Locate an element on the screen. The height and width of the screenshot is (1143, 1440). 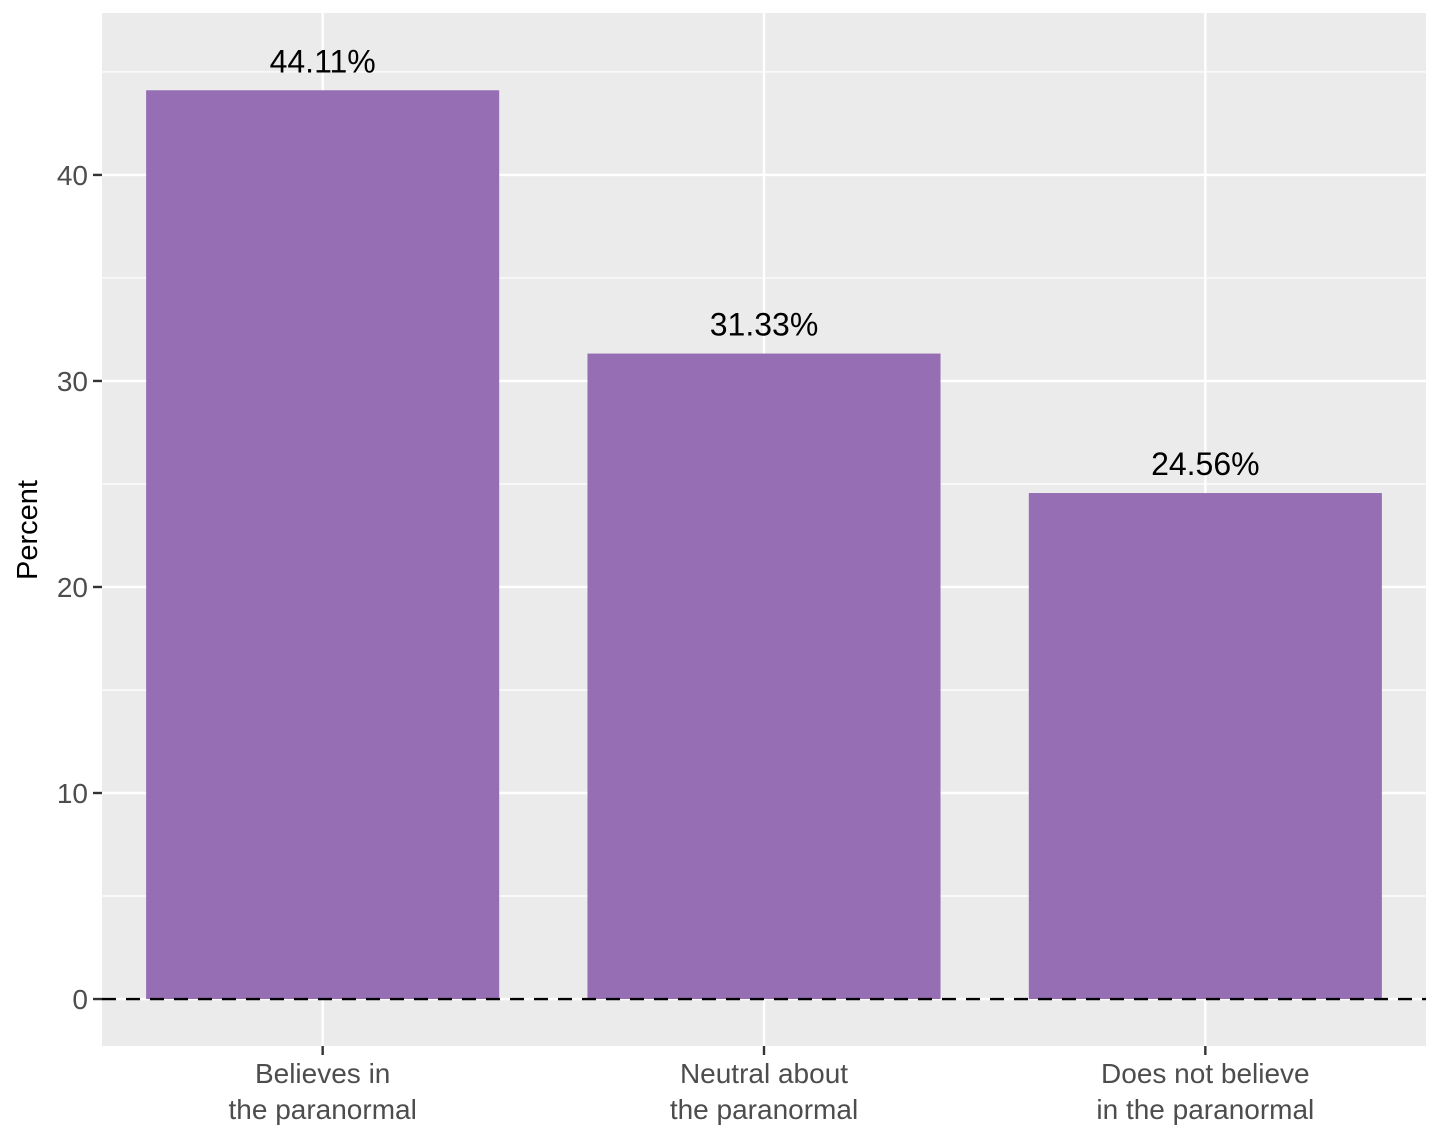
x-tick-label-line: Believes in is located at coordinates (322, 1073).